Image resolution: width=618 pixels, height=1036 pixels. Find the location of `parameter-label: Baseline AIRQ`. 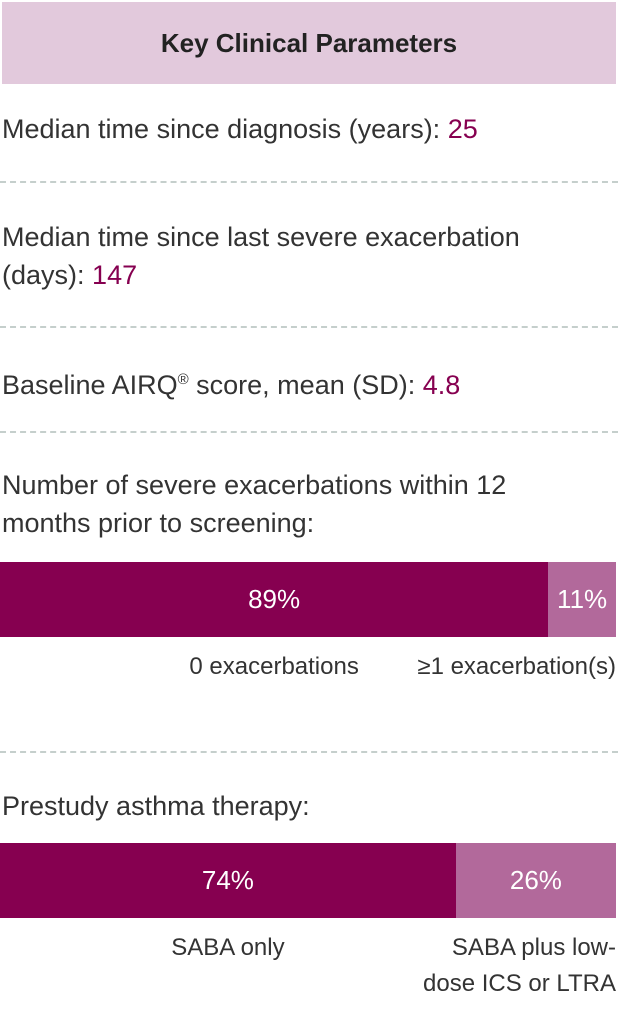

parameter-label: Baseline AIRQ is located at coordinates (90, 385).